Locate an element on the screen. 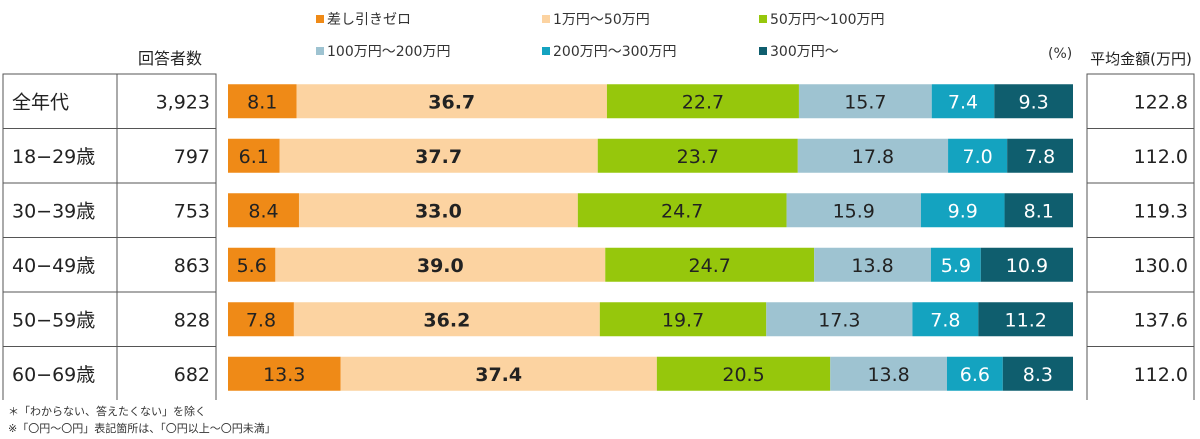 The width and height of the screenshot is (1200, 439). legend-label: 50万円〜100万円 is located at coordinates (827, 20).